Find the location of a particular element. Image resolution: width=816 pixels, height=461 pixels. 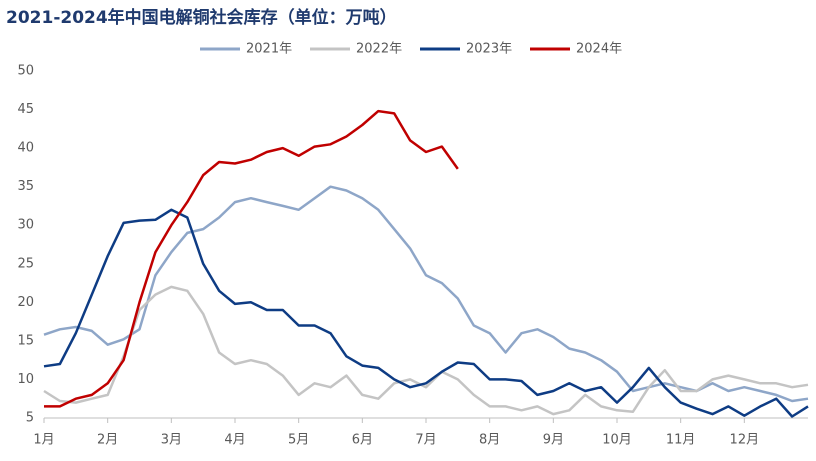

legend-label: 2024年 is located at coordinates (599, 49).